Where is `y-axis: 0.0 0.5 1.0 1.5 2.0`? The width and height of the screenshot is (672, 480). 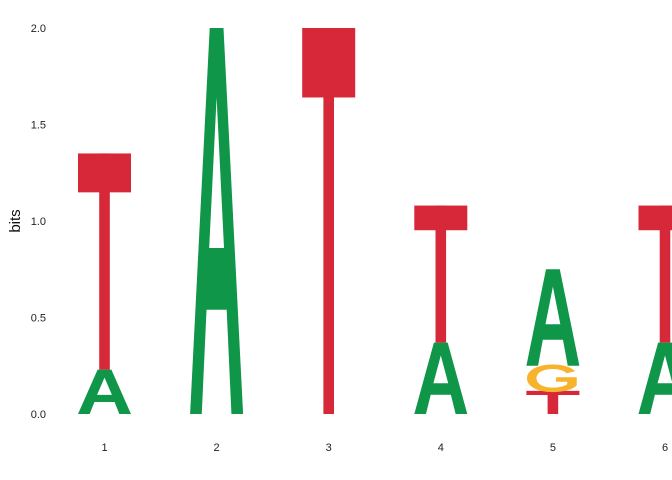 y-axis: 0.0 0.5 1.0 1.5 2.0 is located at coordinates (38, 222).